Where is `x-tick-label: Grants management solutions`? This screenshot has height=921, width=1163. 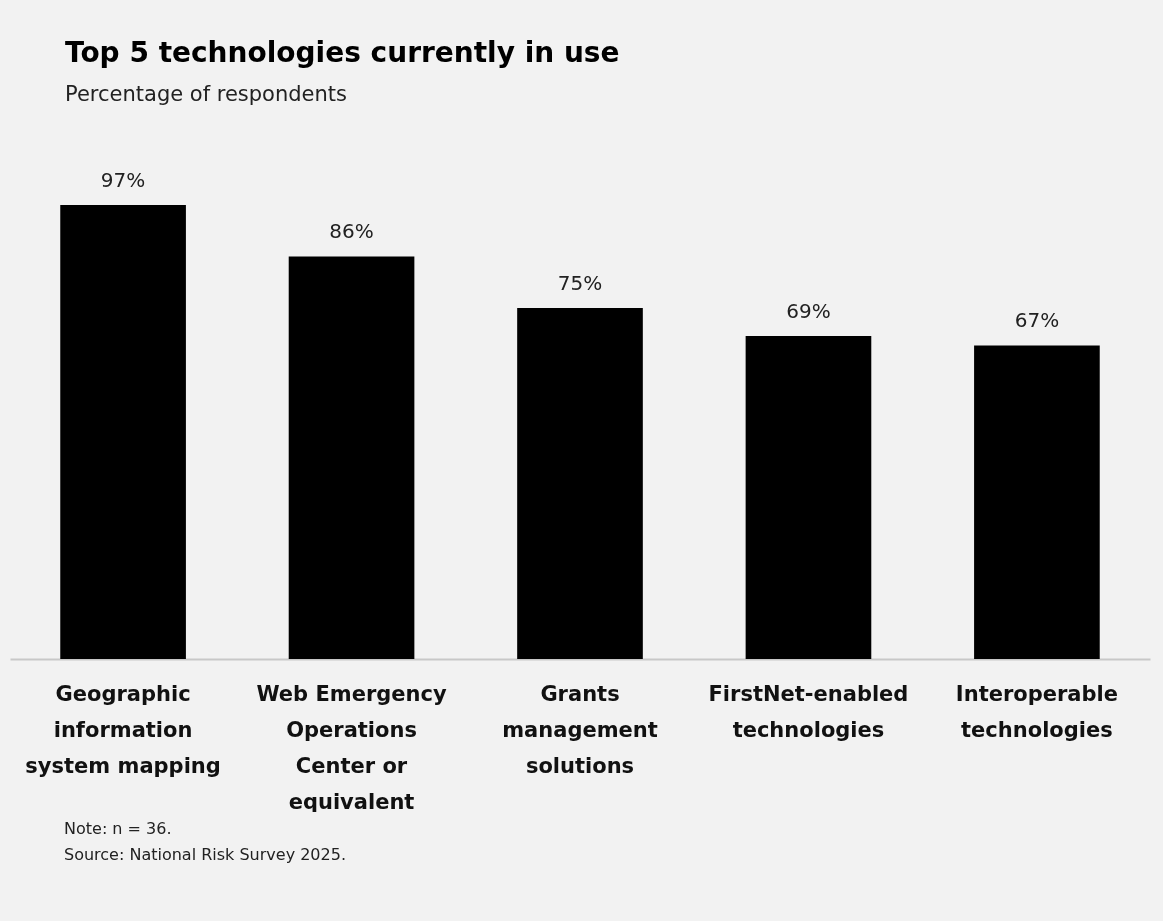
x-tick-label: Grants management solutions is located at coordinates (580, 729).